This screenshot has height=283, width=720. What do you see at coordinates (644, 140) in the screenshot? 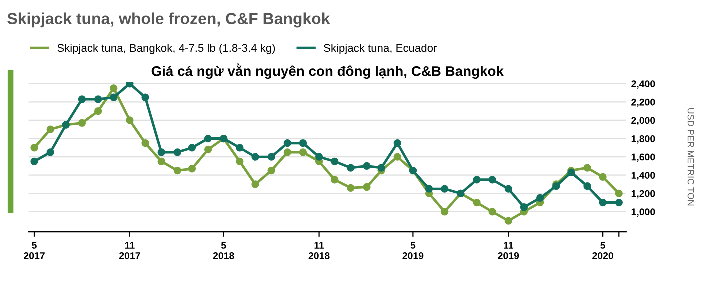
I see `y-tick-label: 1,800` at bounding box center [644, 140].